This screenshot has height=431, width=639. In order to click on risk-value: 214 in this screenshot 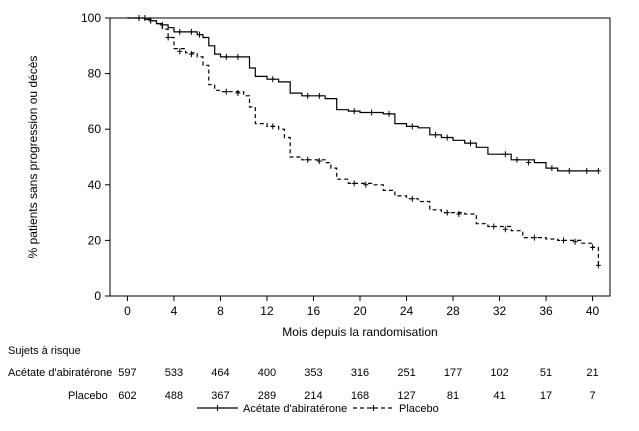, I will do `click(313, 396)`.